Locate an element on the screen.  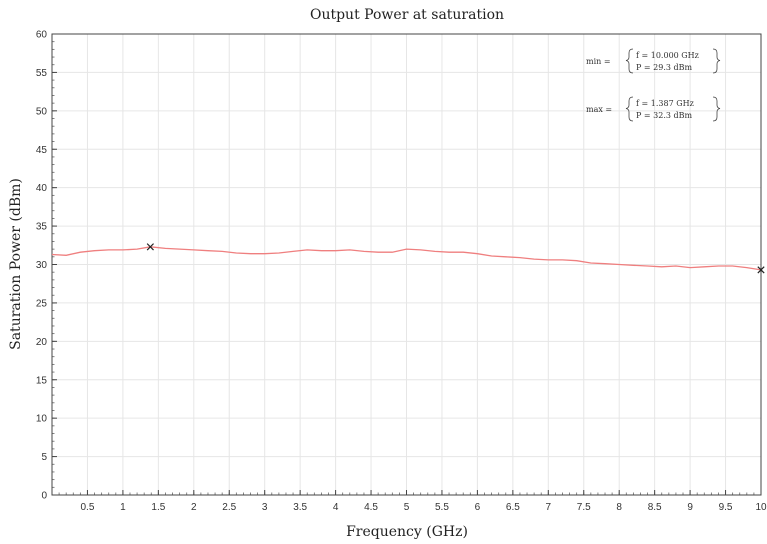
min-label: min = is located at coordinates (598, 61).